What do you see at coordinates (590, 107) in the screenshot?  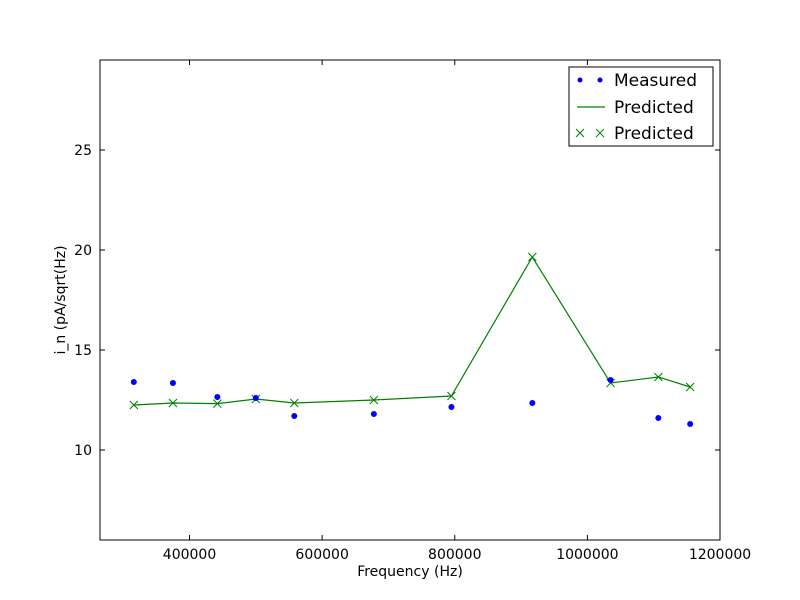 I see `legend-keys` at bounding box center [590, 107].